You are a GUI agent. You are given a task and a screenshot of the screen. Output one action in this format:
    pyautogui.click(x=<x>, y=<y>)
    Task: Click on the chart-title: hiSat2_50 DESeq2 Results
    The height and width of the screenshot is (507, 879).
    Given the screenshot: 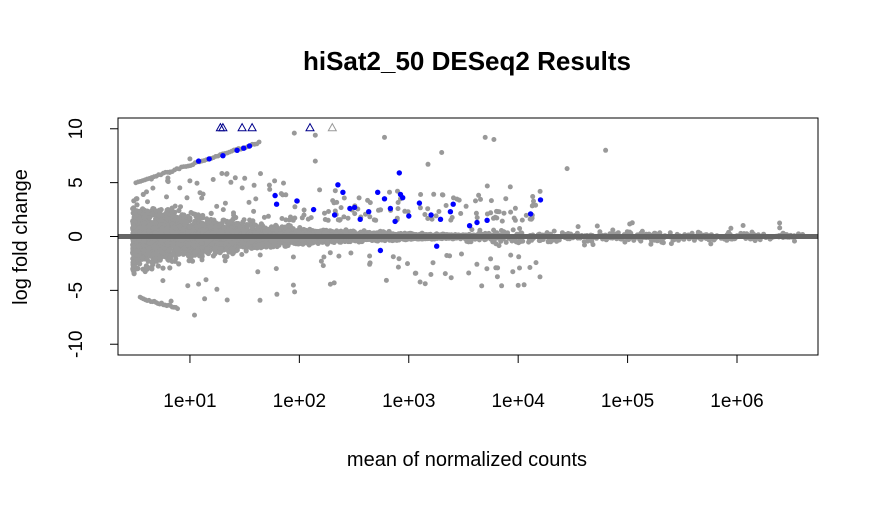 What is the action you would take?
    pyautogui.click(x=467, y=61)
    